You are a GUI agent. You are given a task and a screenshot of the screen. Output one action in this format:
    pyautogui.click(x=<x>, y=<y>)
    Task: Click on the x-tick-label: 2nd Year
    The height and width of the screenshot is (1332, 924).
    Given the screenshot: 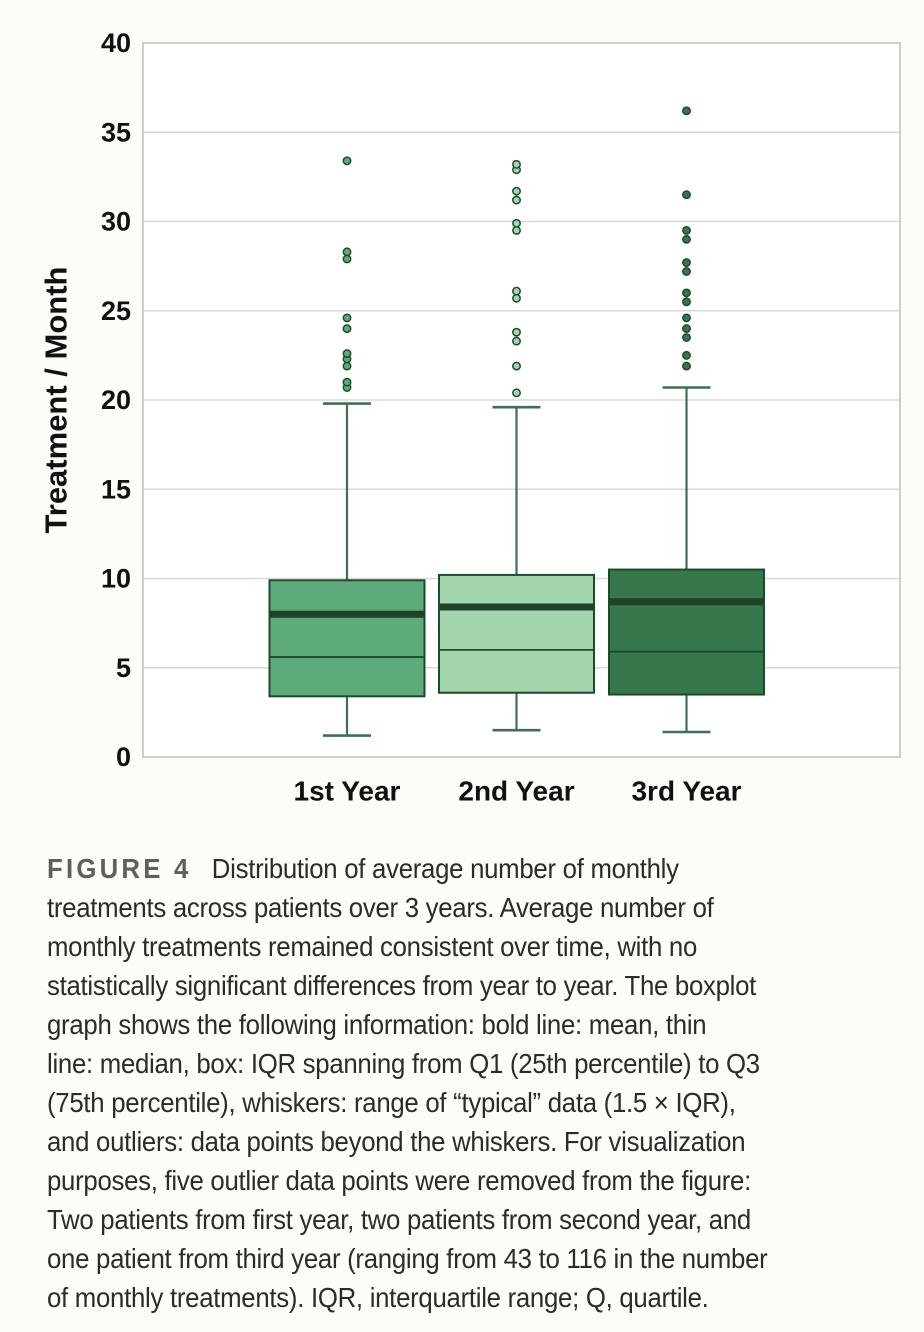 What is the action you would take?
    pyautogui.click(x=516, y=791)
    